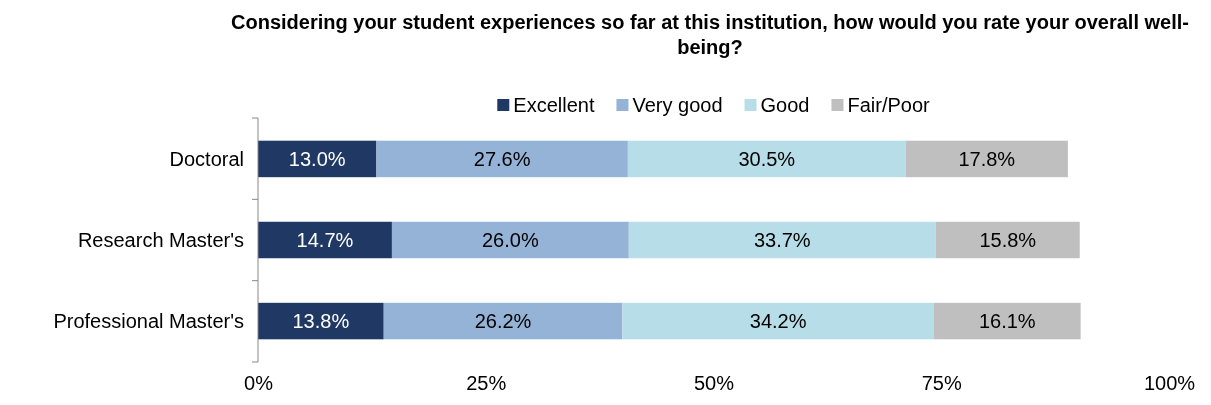  I want to click on legend-label: Fair/Poor, so click(889, 105).